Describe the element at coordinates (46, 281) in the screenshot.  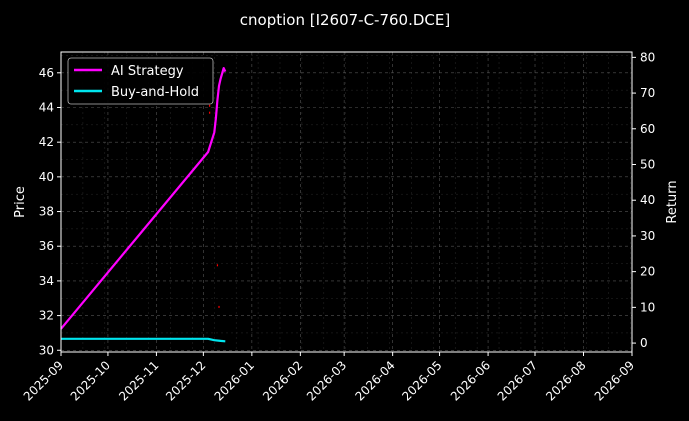
I see `y-tick-label: 34` at that location.